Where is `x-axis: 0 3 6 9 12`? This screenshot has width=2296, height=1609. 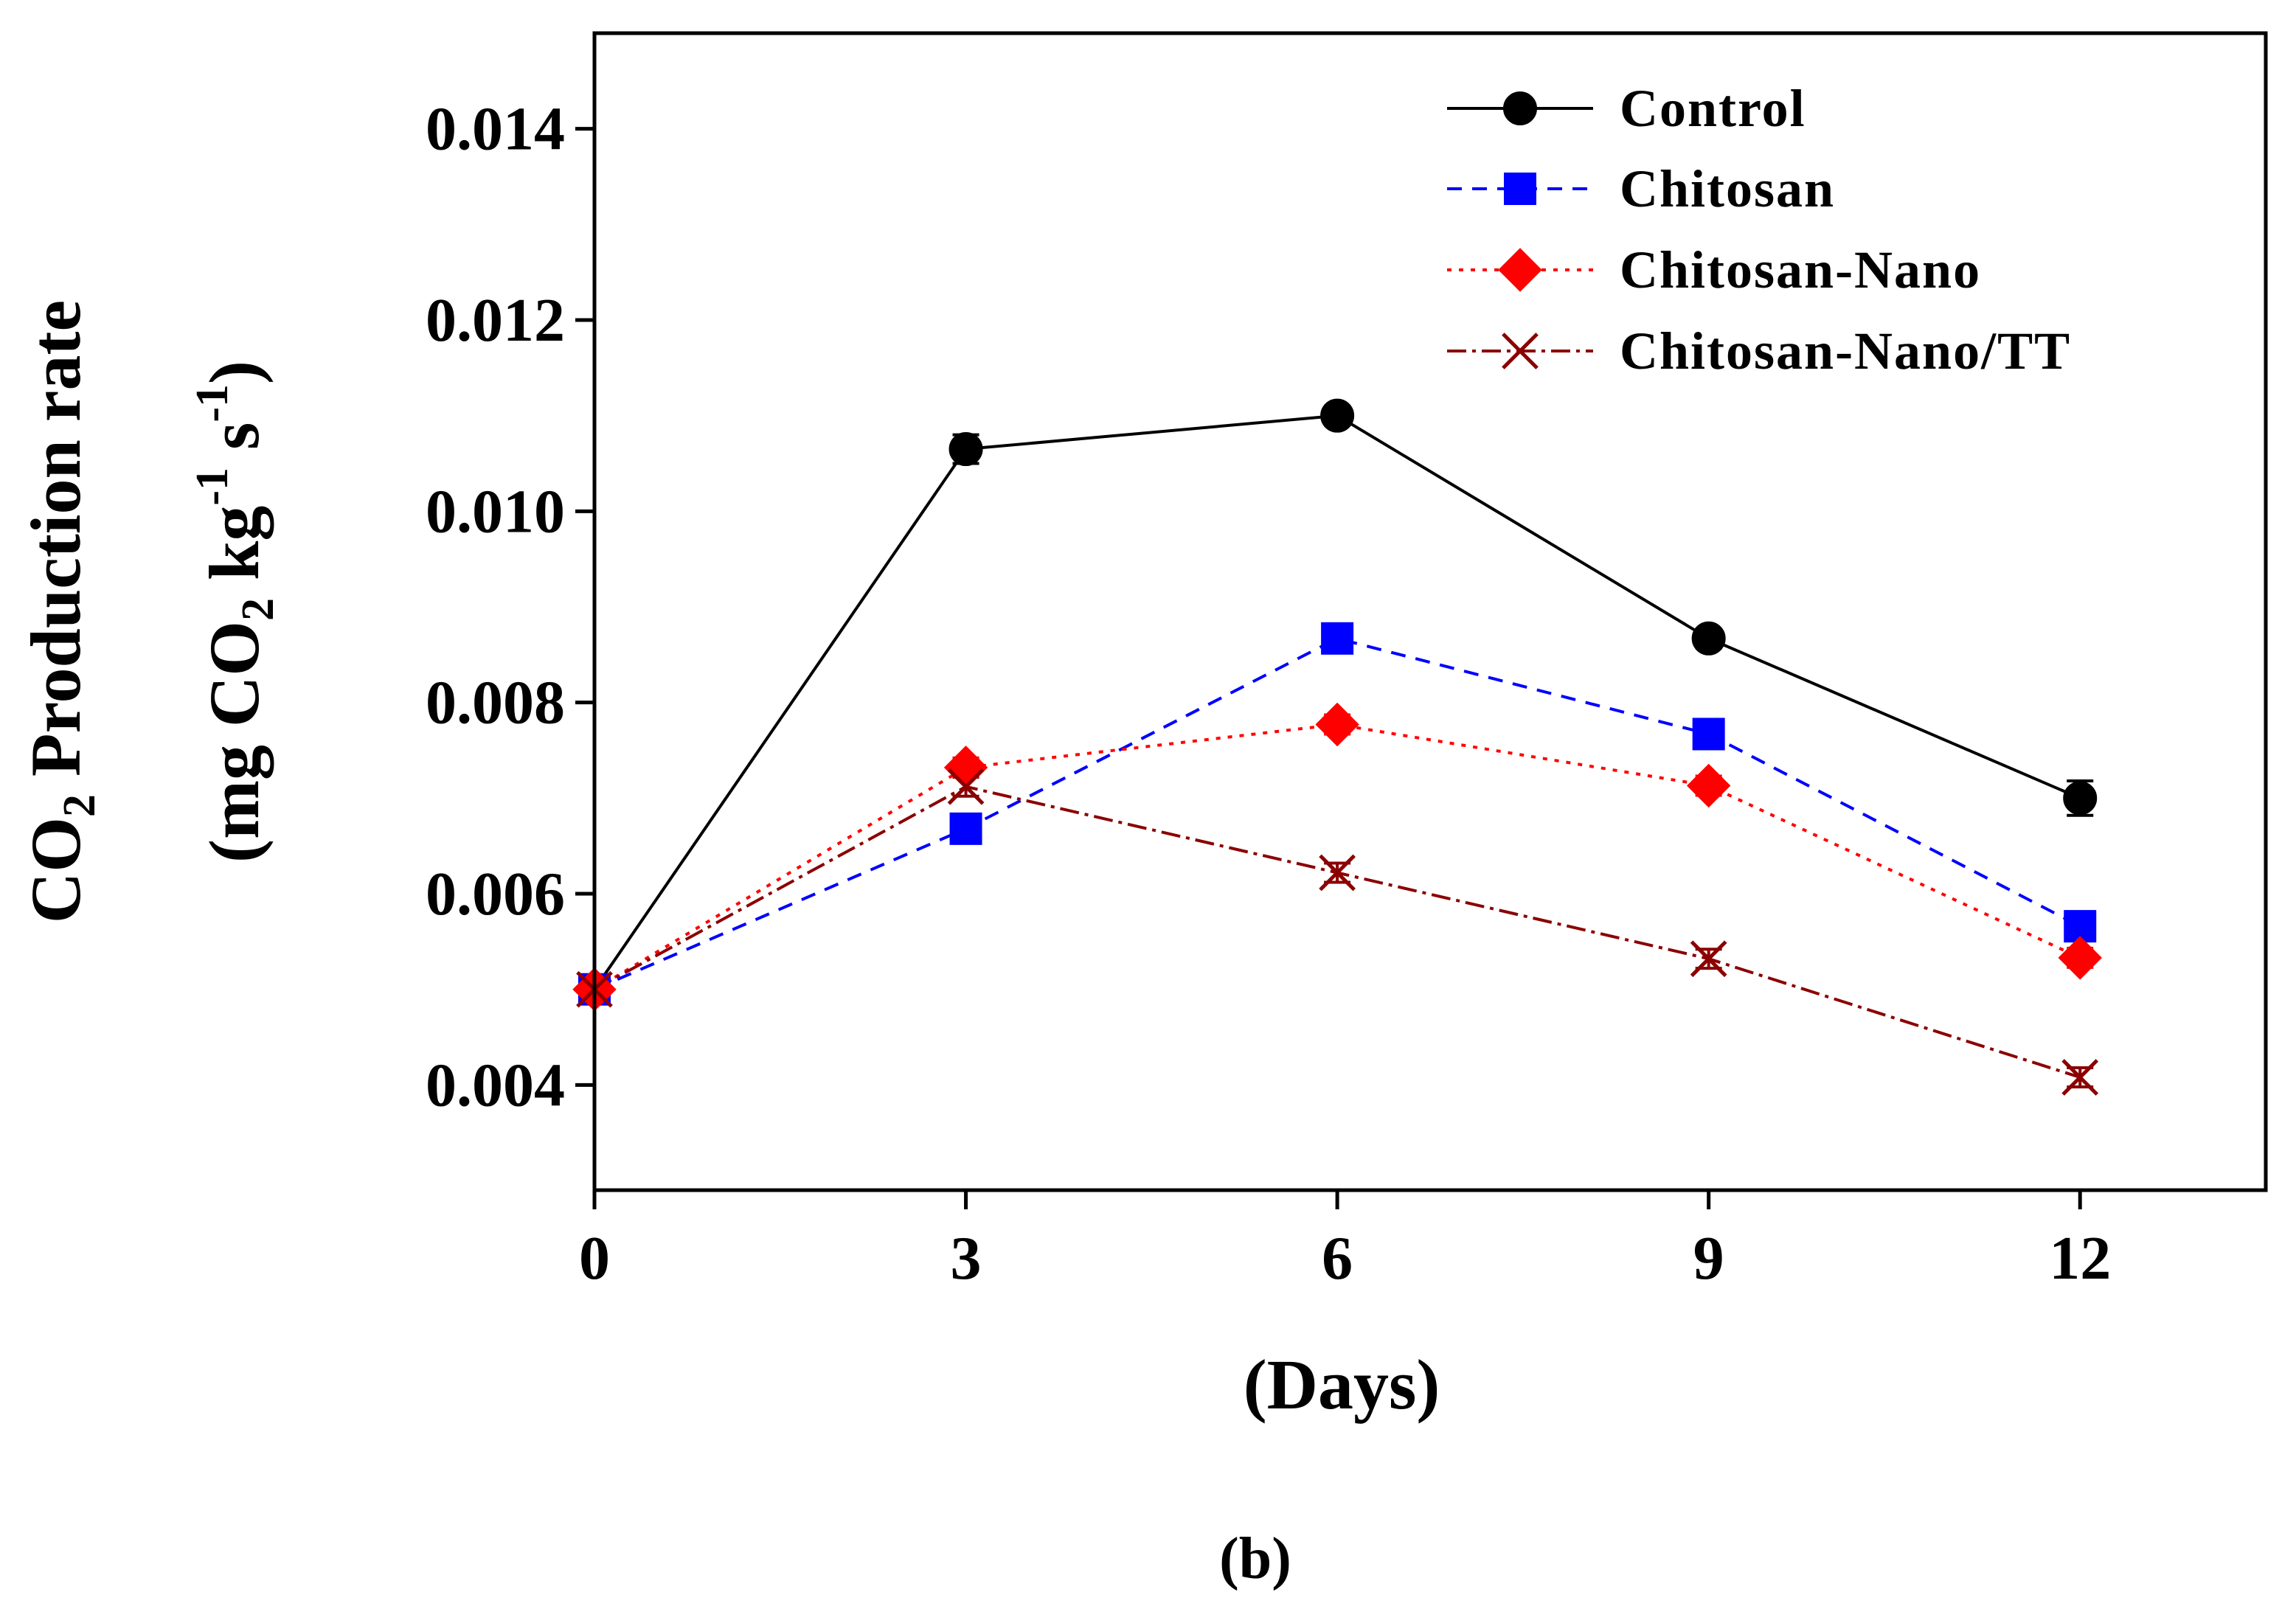 x-axis: 0 3 6 9 12 is located at coordinates (1345, 1241).